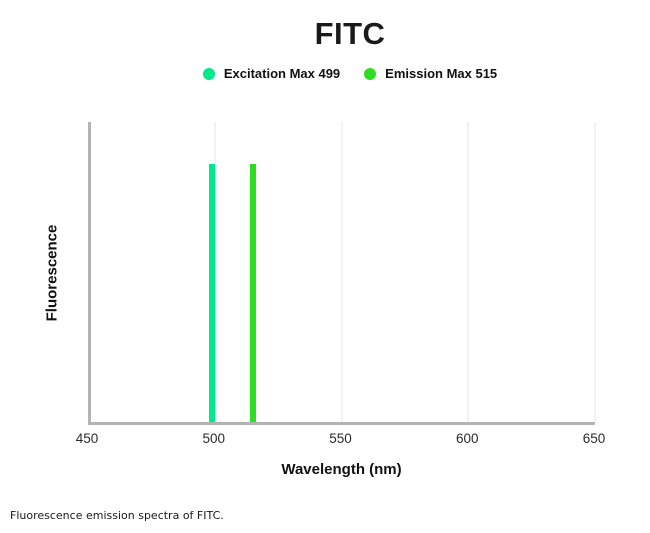 The image size is (650, 533). Describe the element at coordinates (594, 438) in the screenshot. I see `x-tick-label: 650` at that location.